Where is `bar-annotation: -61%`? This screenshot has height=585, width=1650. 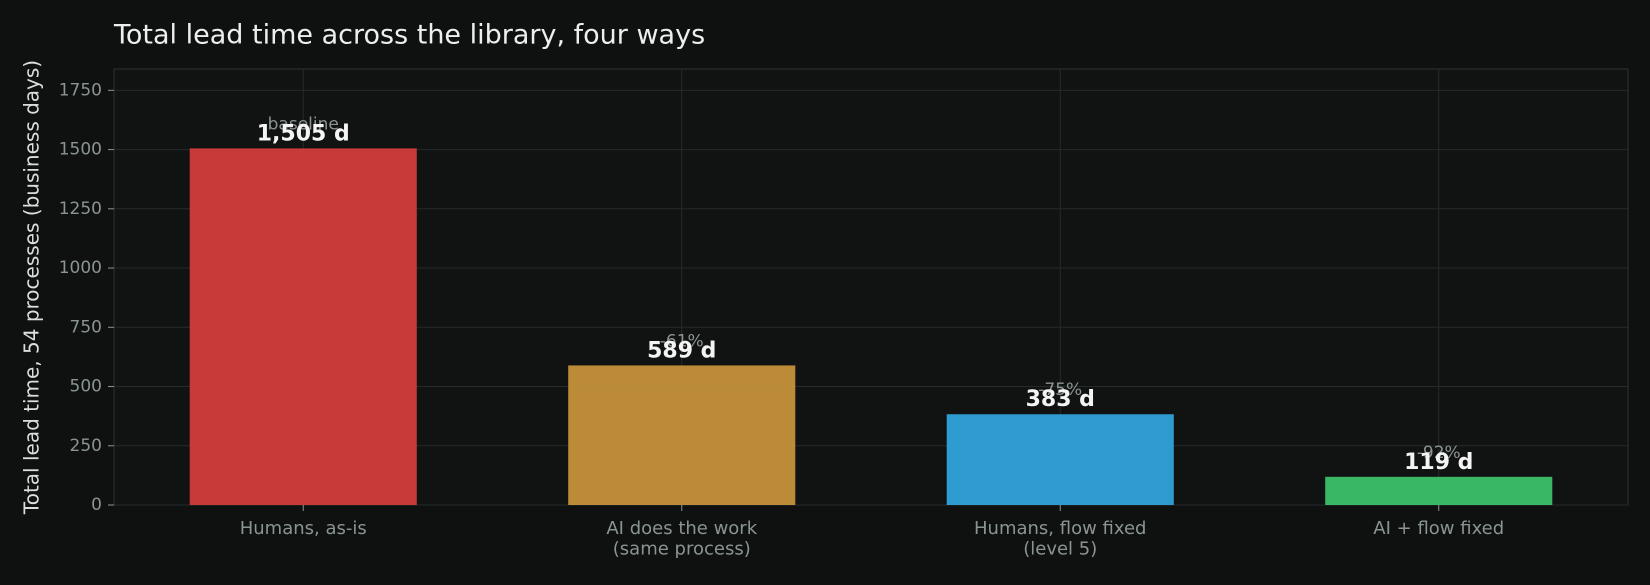
bar-annotation: -61% is located at coordinates (682, 341).